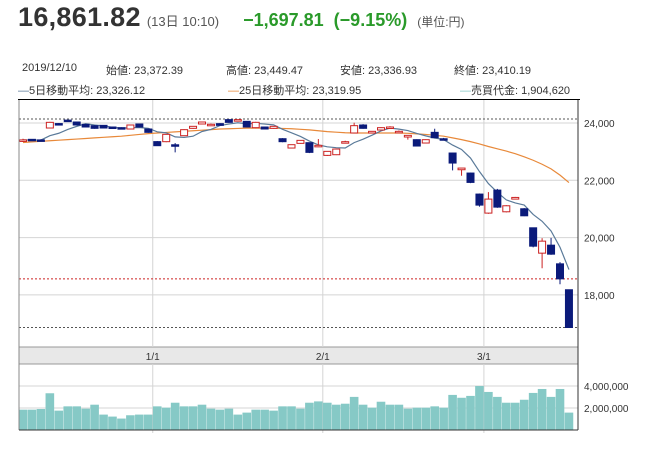 The width and height of the screenshot is (652, 453). What do you see at coordinates (484, 357) in the screenshot?
I see `date-label: 3/1` at bounding box center [484, 357].